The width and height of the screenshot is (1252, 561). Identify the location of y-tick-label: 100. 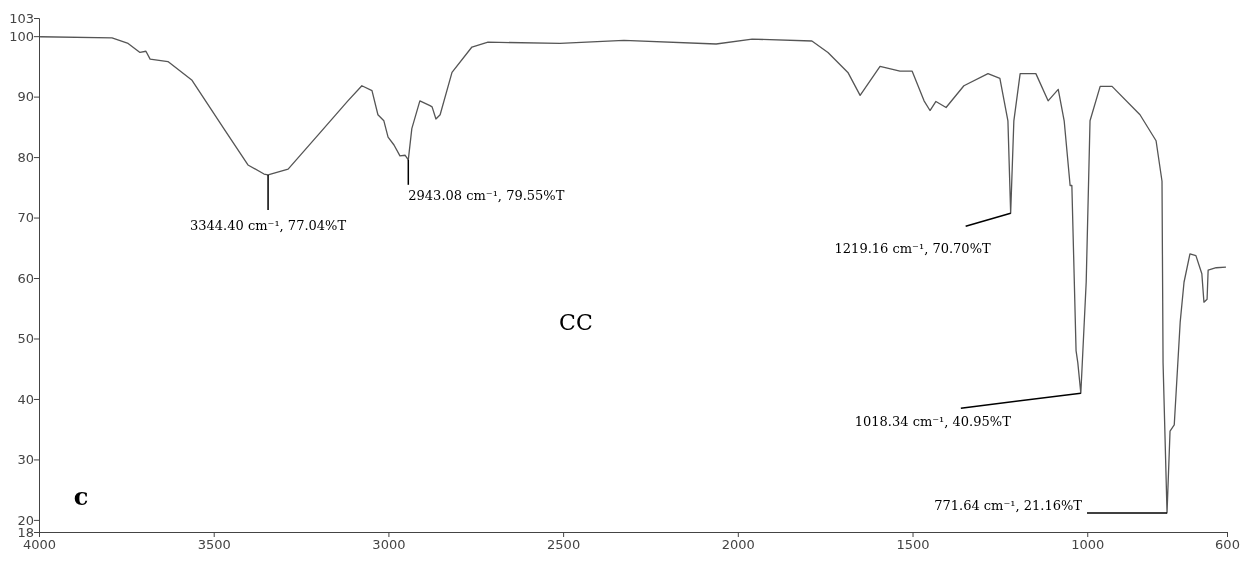
(21, 36).